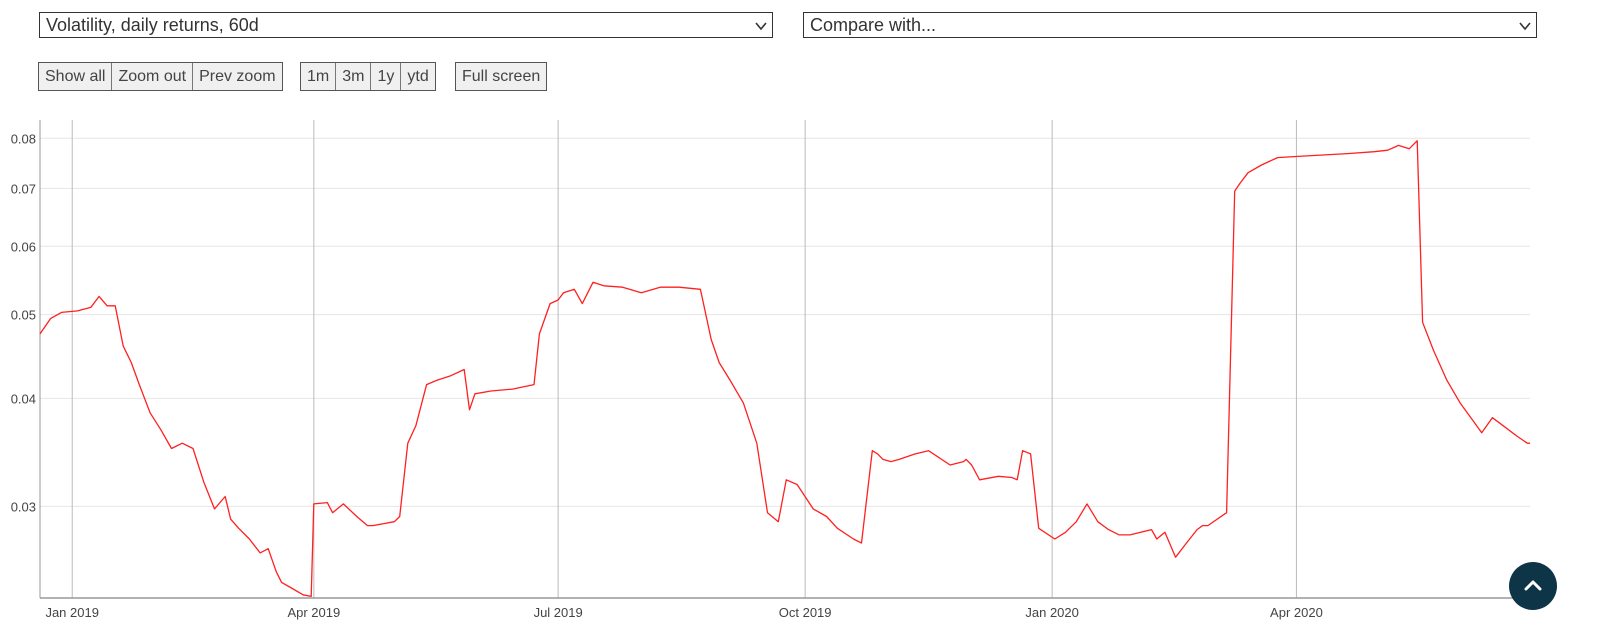  What do you see at coordinates (153, 76) in the screenshot?
I see `zoom-out-button: Zoom out` at bounding box center [153, 76].